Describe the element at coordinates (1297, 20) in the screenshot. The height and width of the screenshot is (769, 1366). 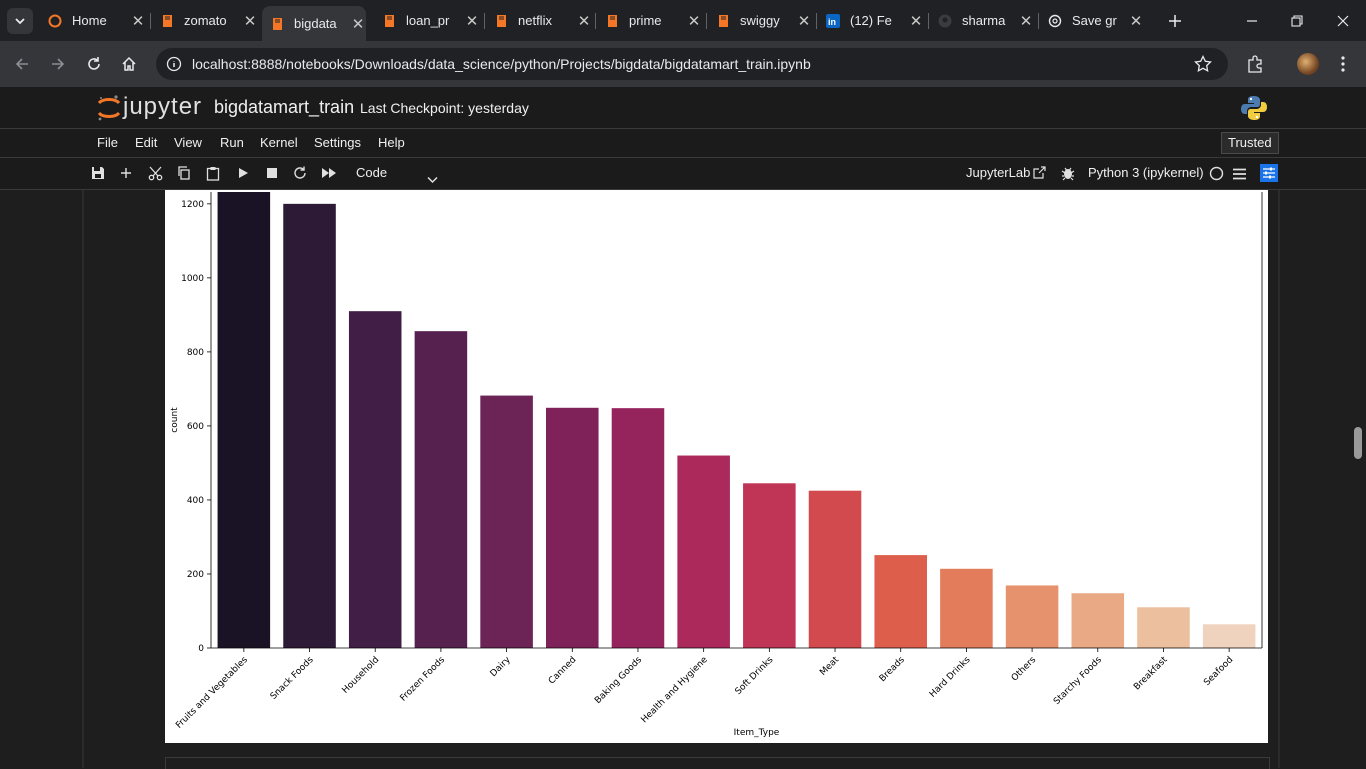
I see `restore-button` at that location.